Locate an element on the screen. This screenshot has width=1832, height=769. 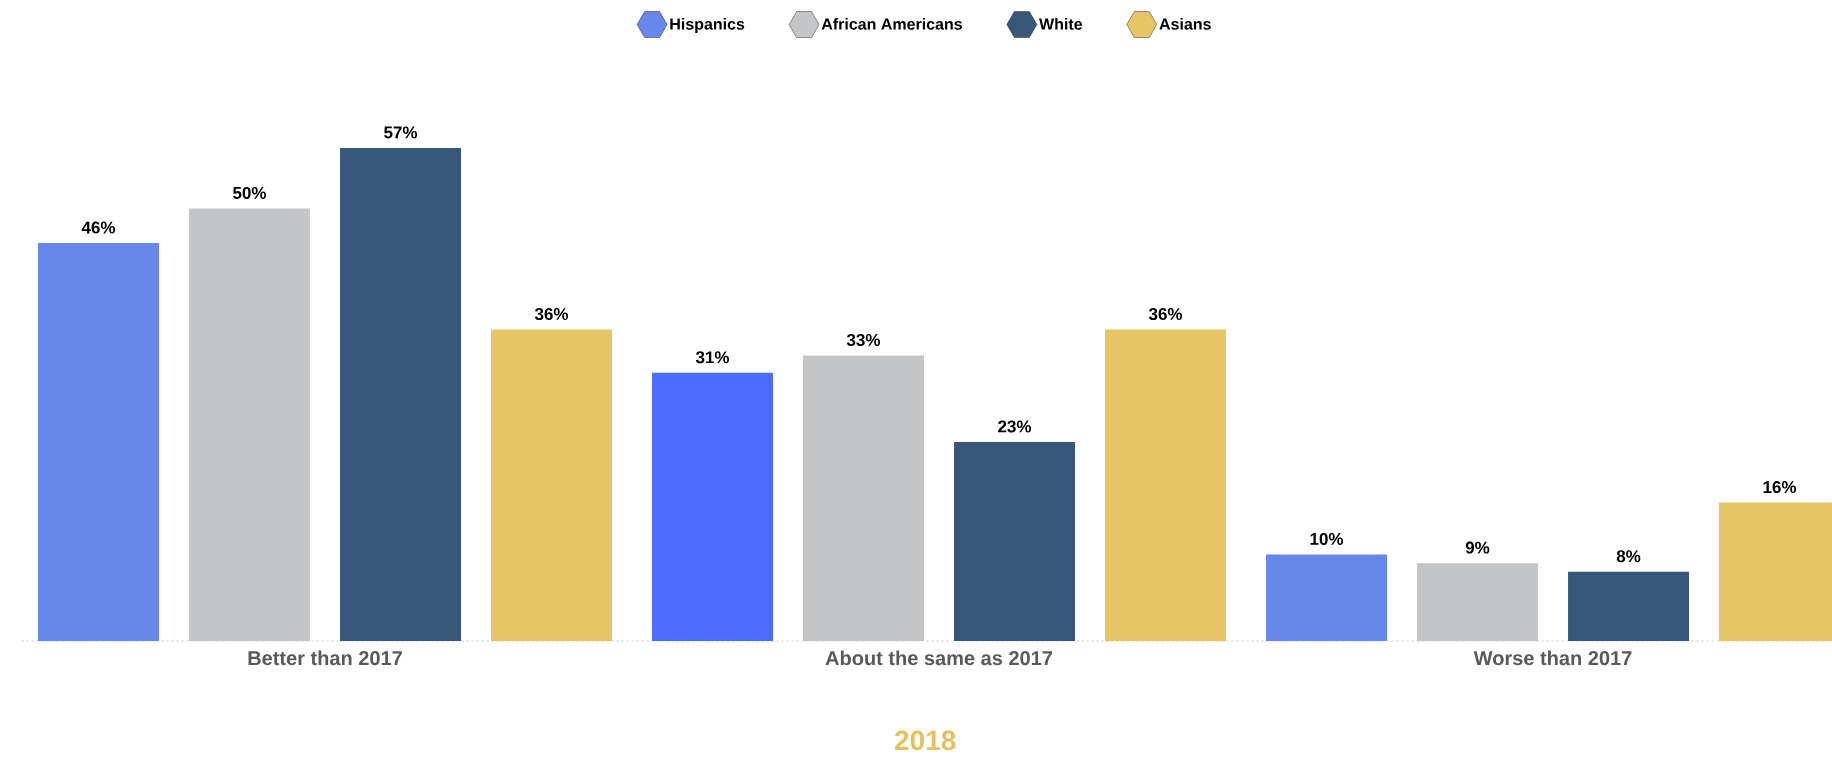
data-label: 46% is located at coordinates (98, 227).